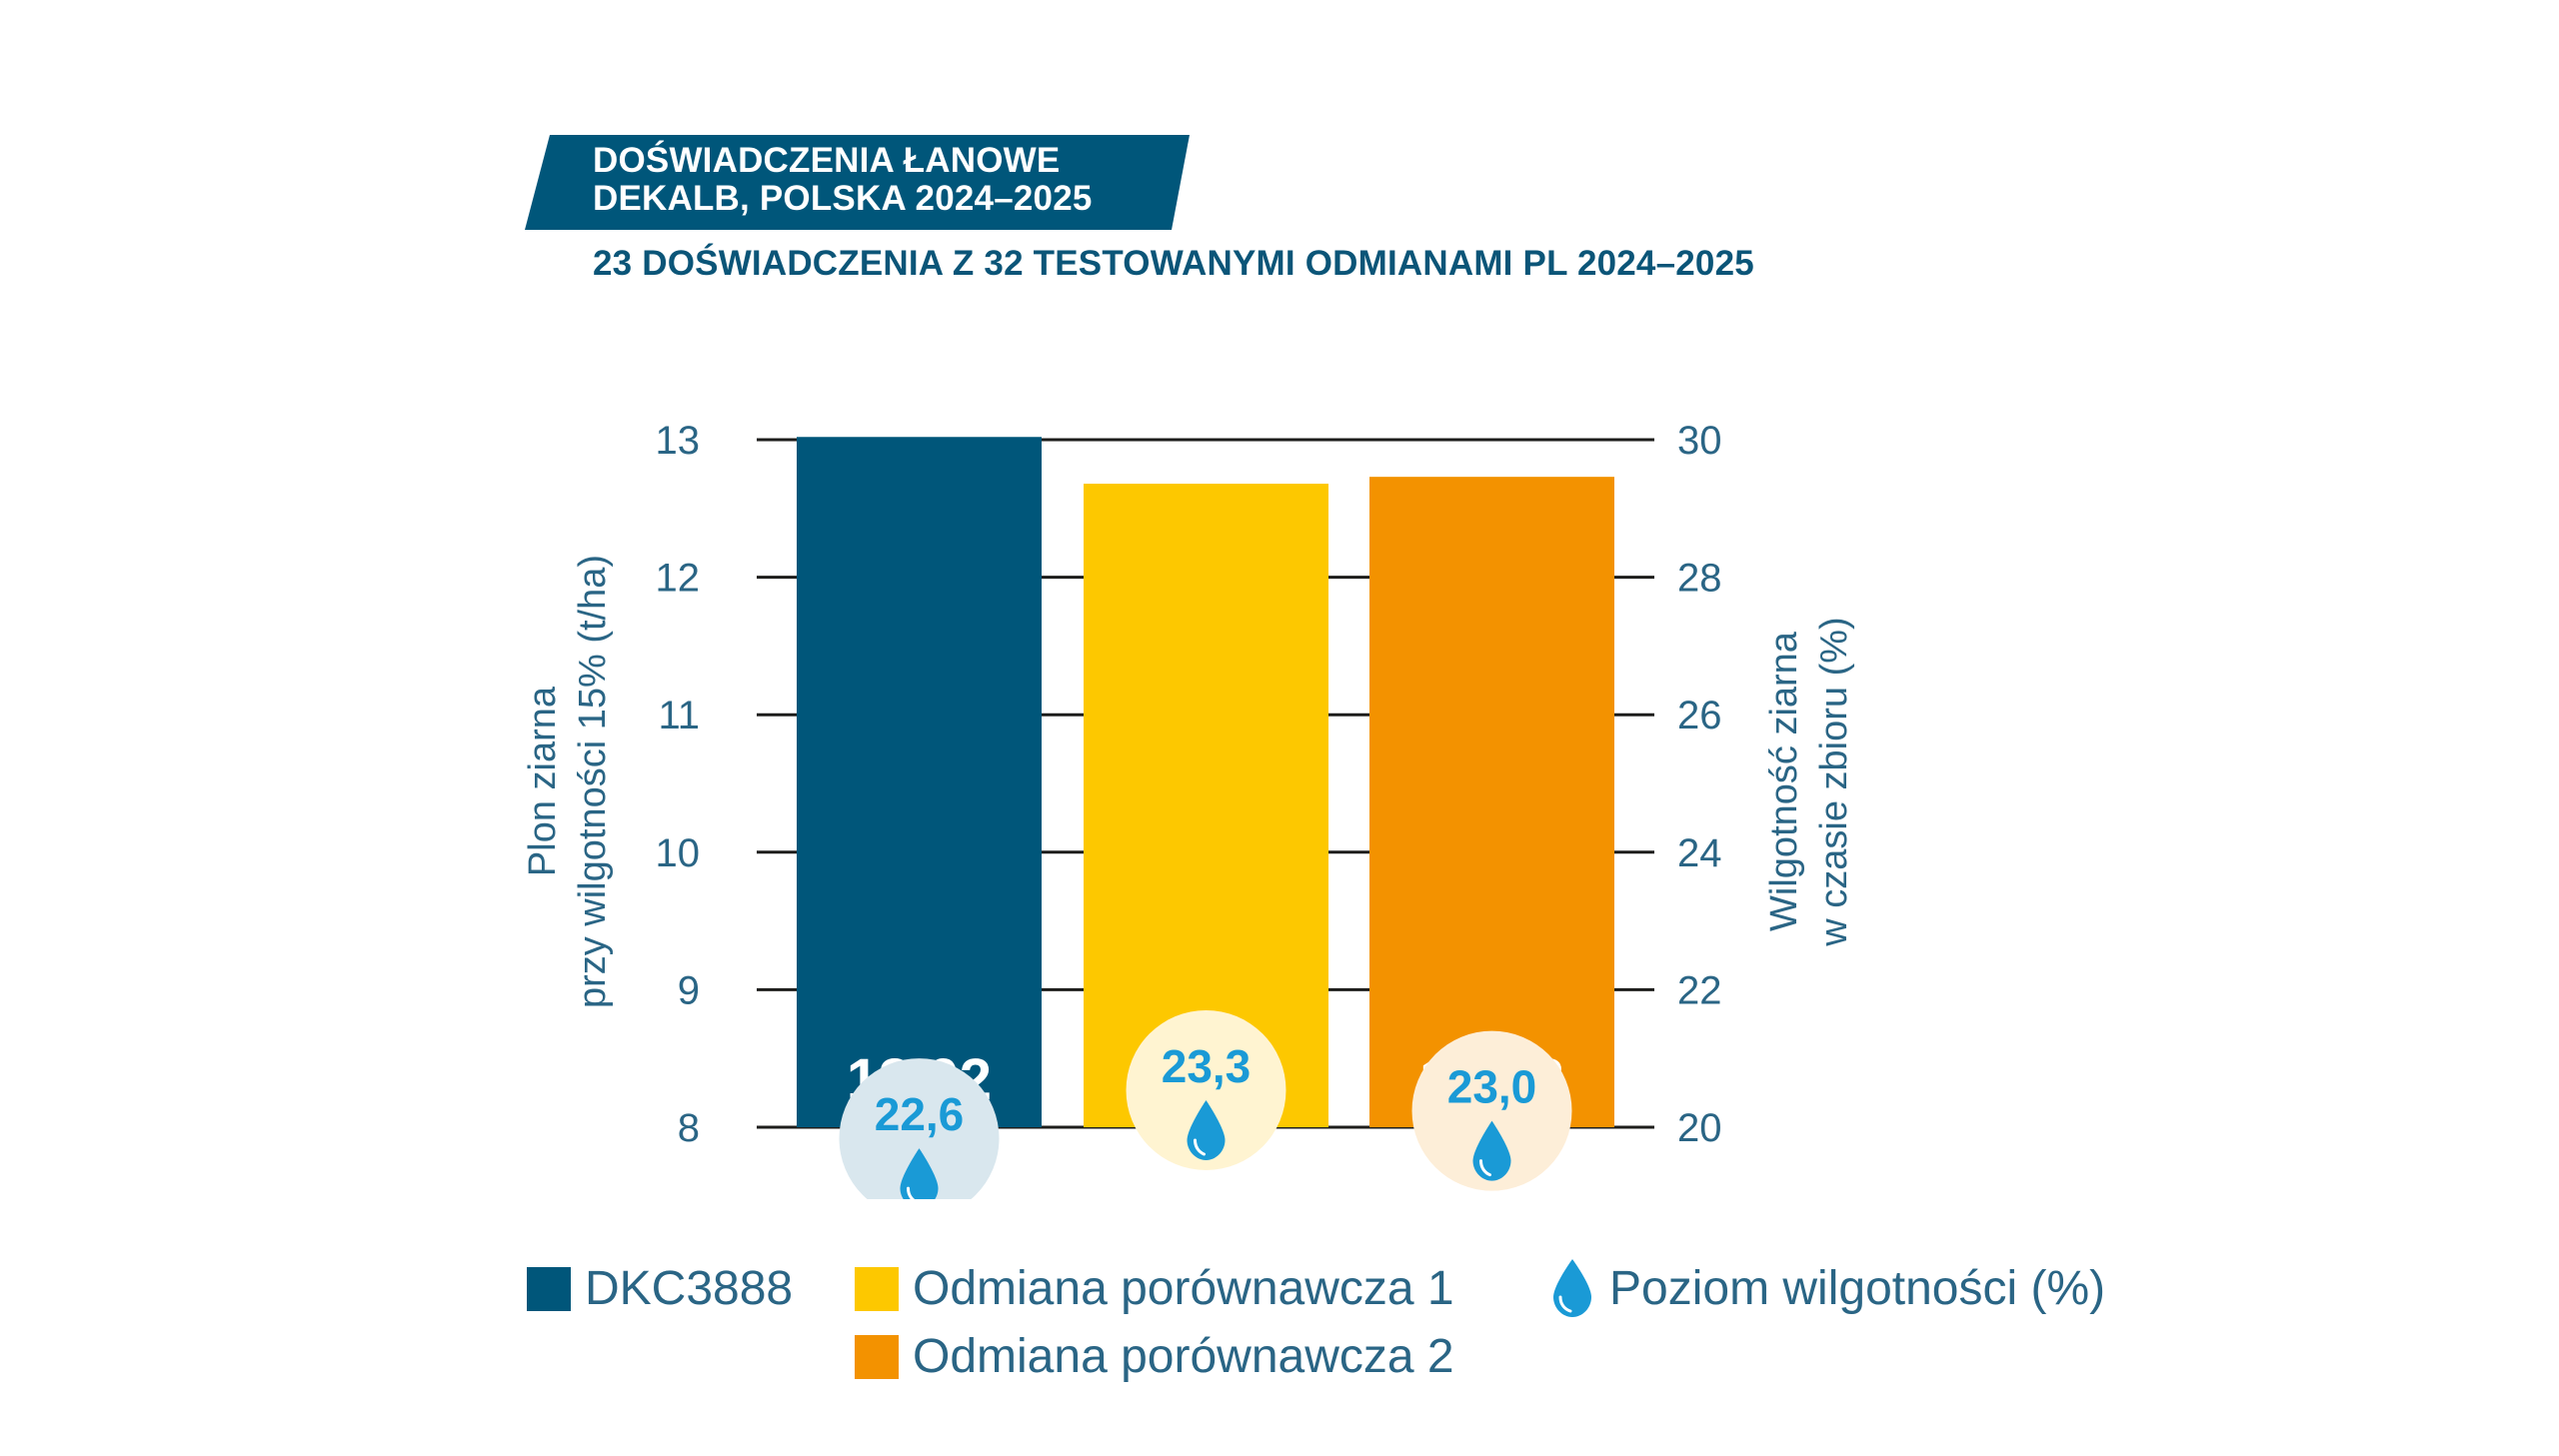  I want to click on left-axis-title-line2: przy wilgotności 15% (t/ha), so click(593, 782).